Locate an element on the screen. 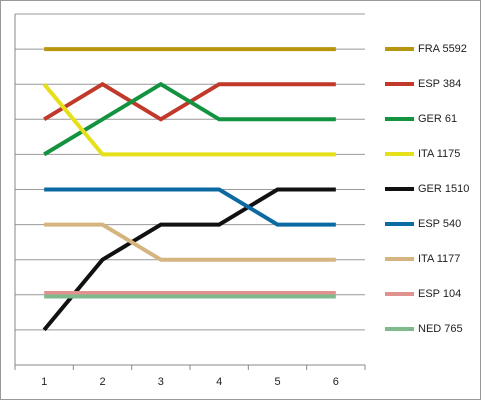 Image resolution: width=481 pixels, height=400 pixels. legend-label: GER 1510 is located at coordinates (443, 189).